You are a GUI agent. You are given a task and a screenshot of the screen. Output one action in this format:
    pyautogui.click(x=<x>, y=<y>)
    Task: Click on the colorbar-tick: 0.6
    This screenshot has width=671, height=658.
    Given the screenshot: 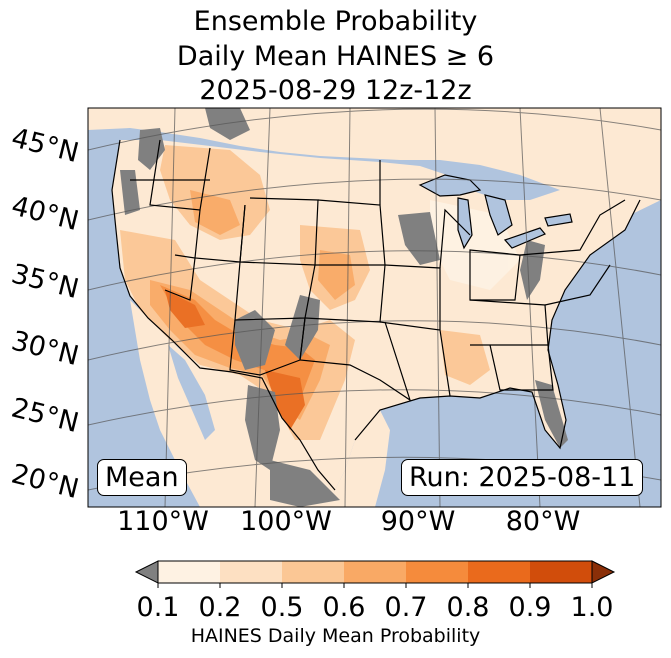 What is the action you would take?
    pyautogui.click(x=344, y=607)
    